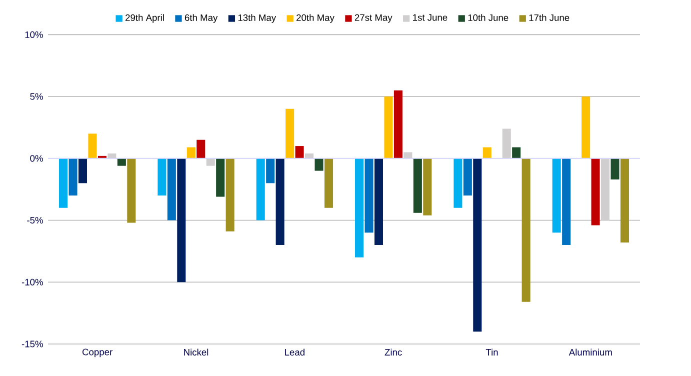 The height and width of the screenshot is (376, 691). Describe the element at coordinates (196, 352) in the screenshot. I see `x-tick-label: Nickel` at that location.